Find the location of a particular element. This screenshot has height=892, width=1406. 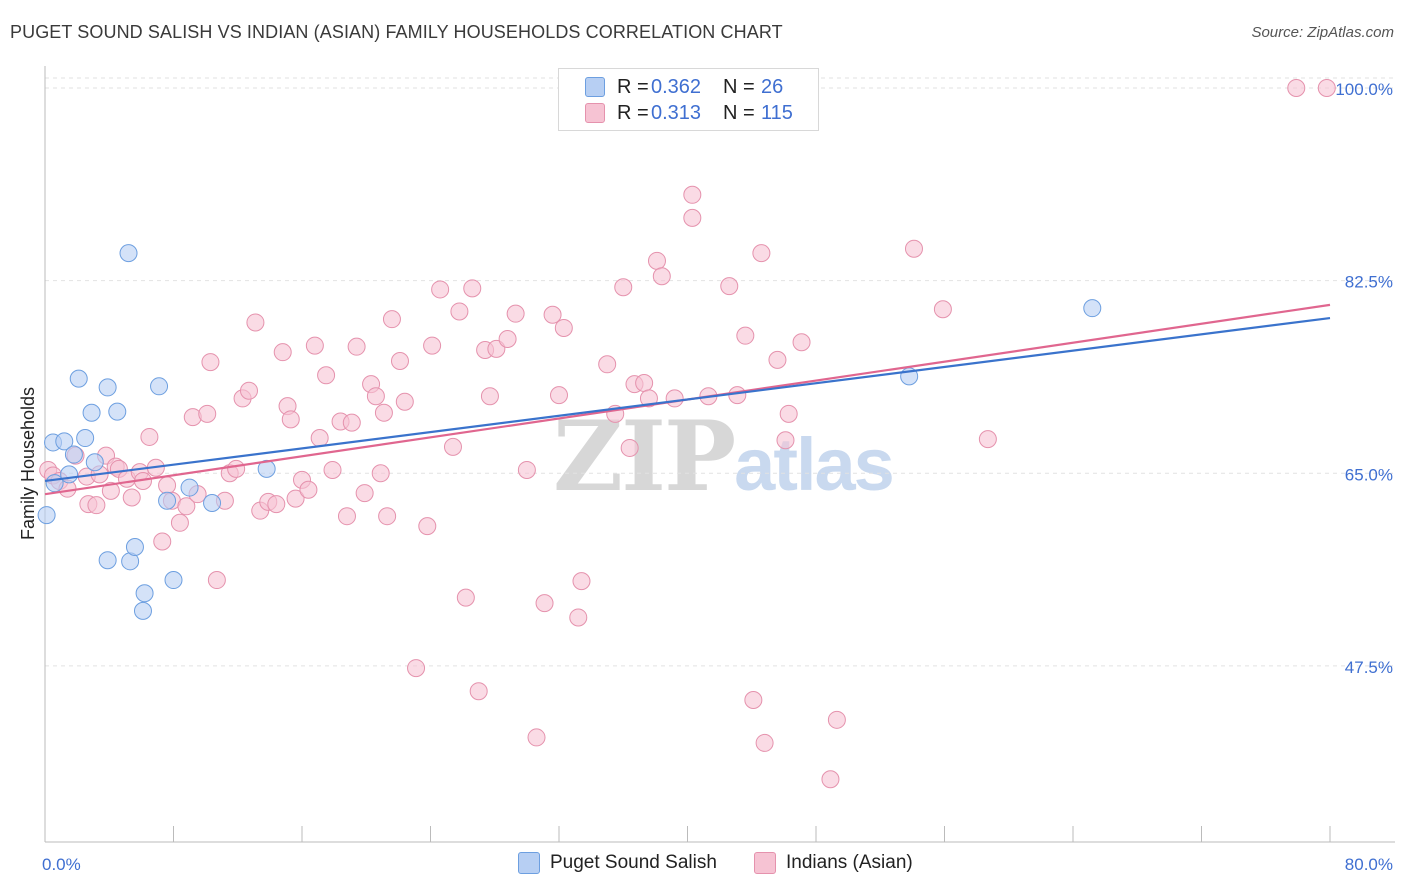

series-legend-label: Puget Sound Salish is located at coordinates (633, 862).